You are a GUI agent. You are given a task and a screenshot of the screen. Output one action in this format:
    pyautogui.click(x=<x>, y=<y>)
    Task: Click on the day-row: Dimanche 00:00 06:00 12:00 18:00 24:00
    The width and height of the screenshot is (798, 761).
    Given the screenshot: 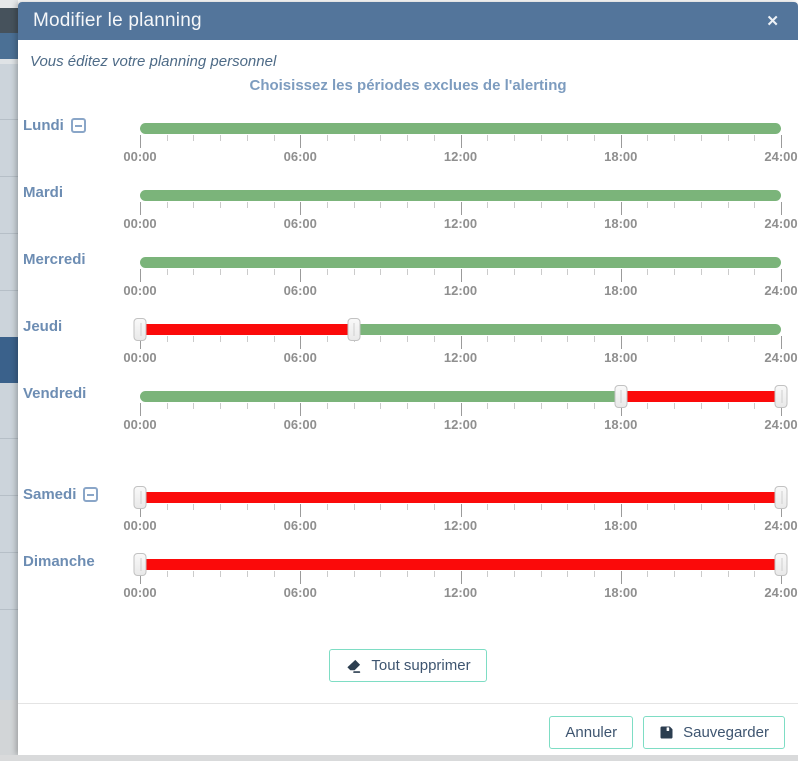 What is the action you would take?
    pyautogui.click(x=408, y=575)
    